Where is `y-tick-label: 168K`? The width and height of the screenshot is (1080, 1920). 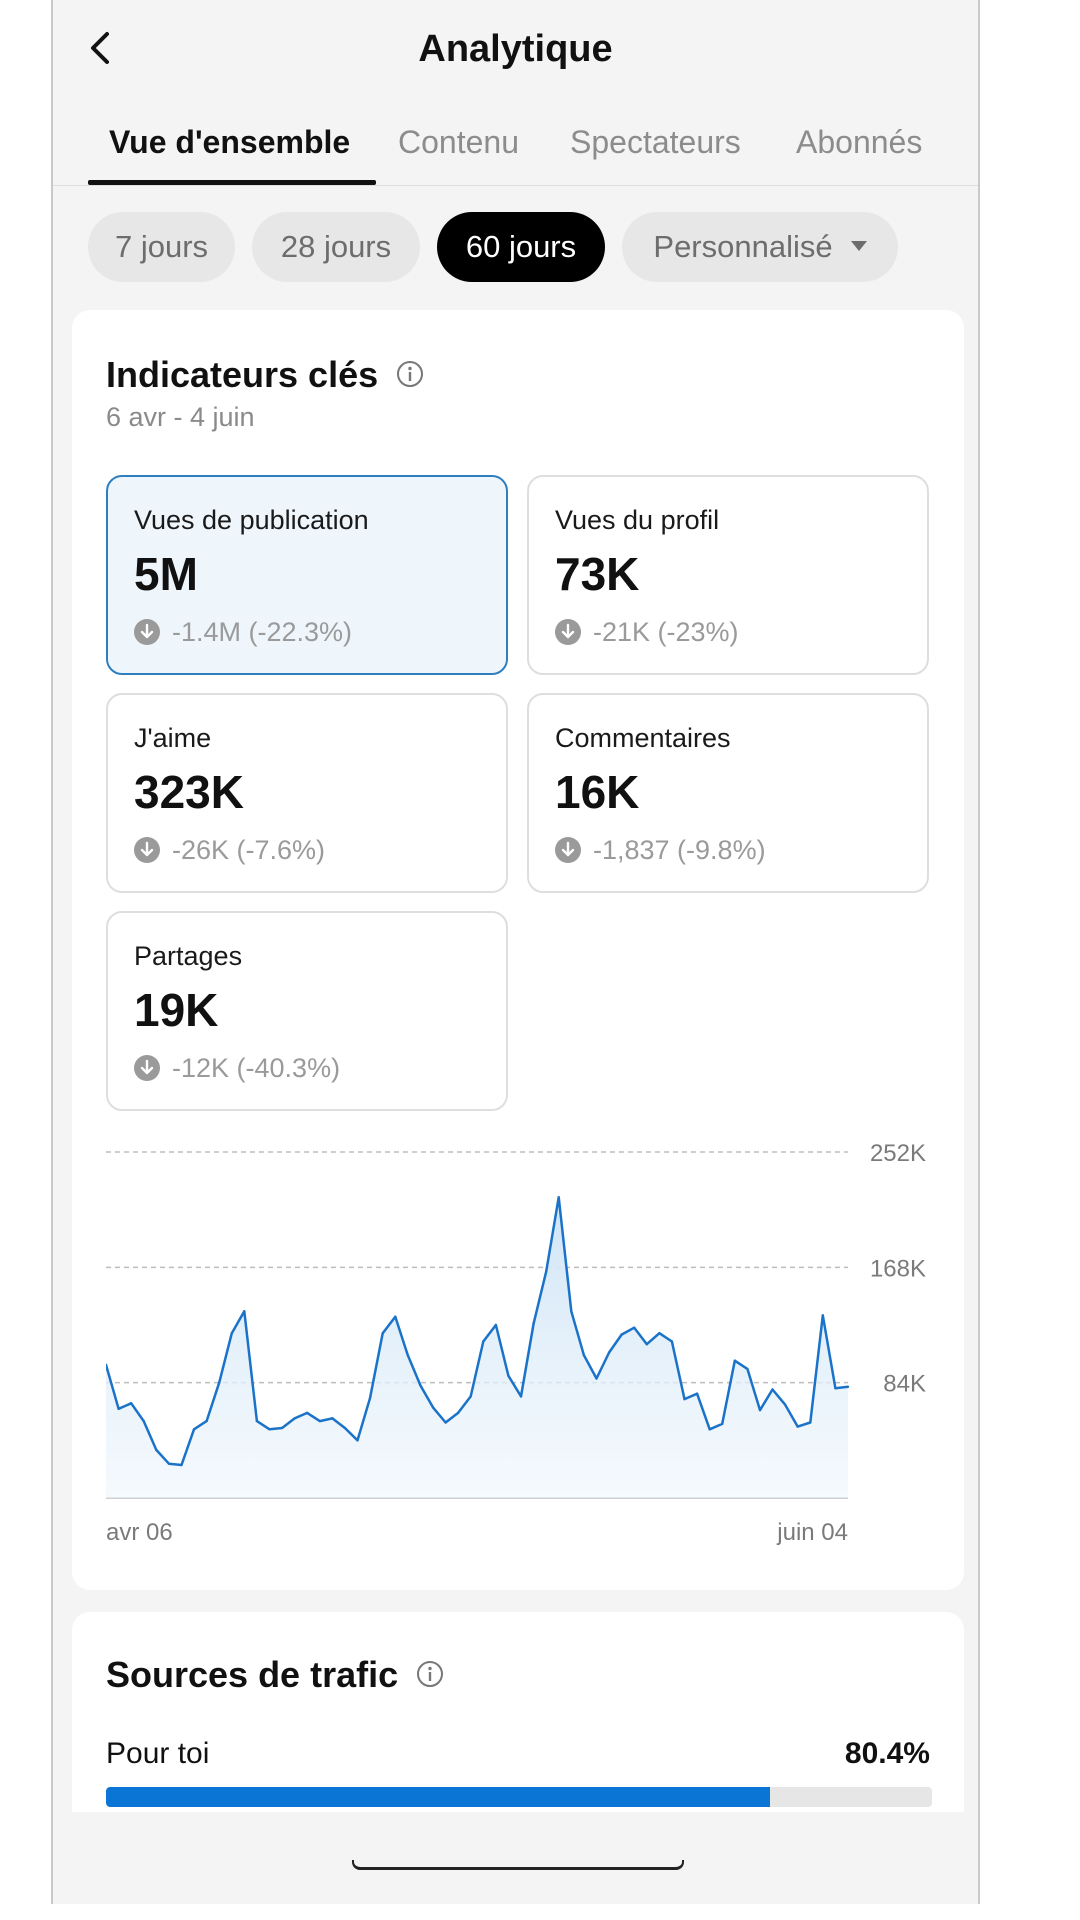
y-tick-label: 168K is located at coordinates (898, 1268).